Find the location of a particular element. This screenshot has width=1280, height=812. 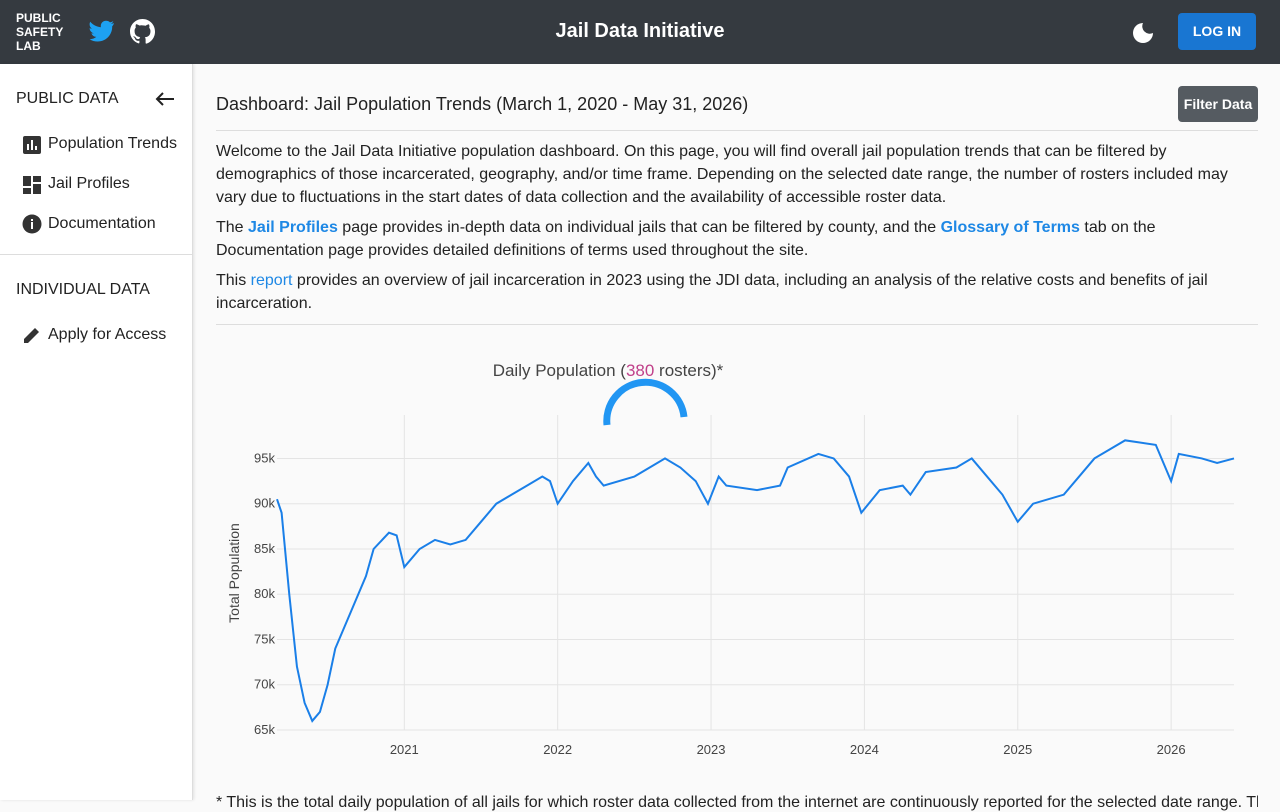

y-tick-label: 65k is located at coordinates (264, 729).